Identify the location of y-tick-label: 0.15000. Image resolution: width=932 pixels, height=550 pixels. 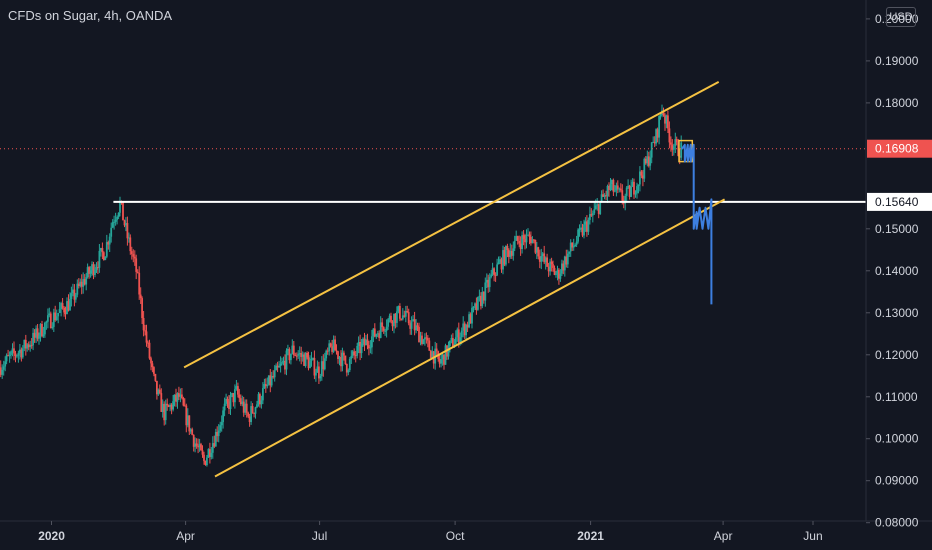
(897, 229).